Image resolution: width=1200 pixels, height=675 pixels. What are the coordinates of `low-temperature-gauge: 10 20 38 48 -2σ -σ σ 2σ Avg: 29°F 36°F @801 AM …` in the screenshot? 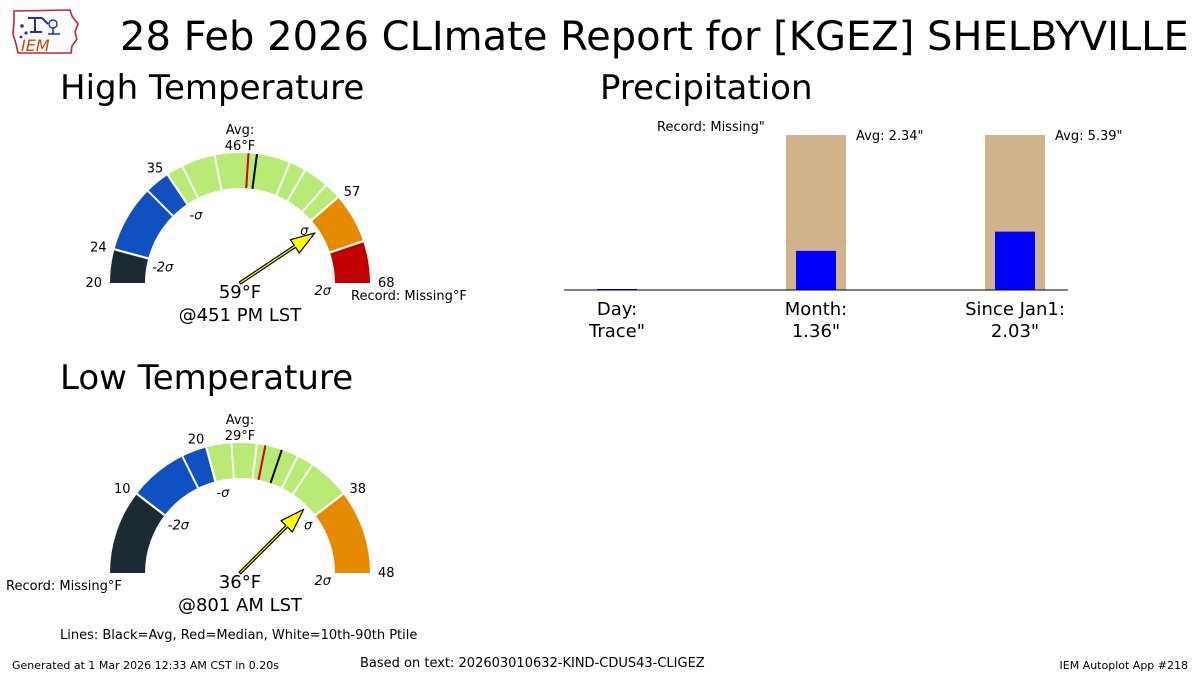 It's located at (200, 514).